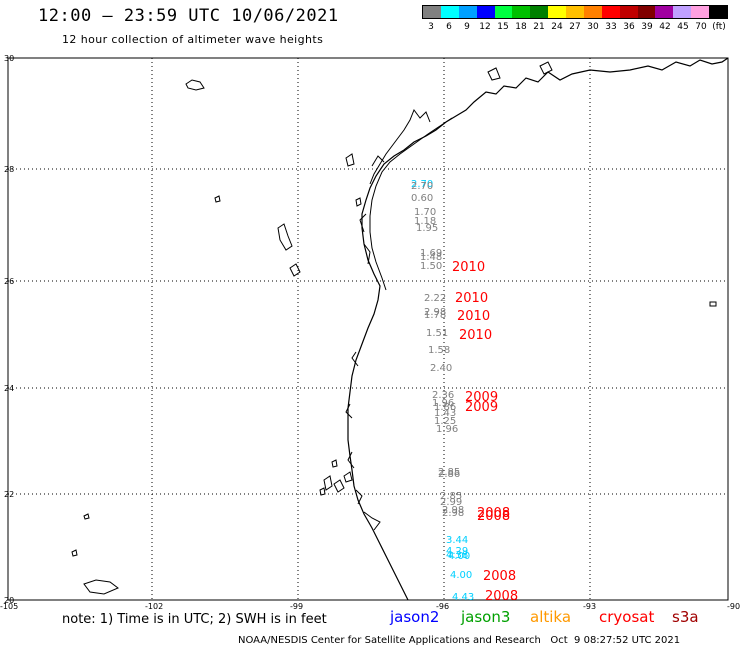 The image size is (740, 650). Describe the element at coordinates (431, 266) in the screenshot. I see `wave-height-reading: 1.50` at that location.